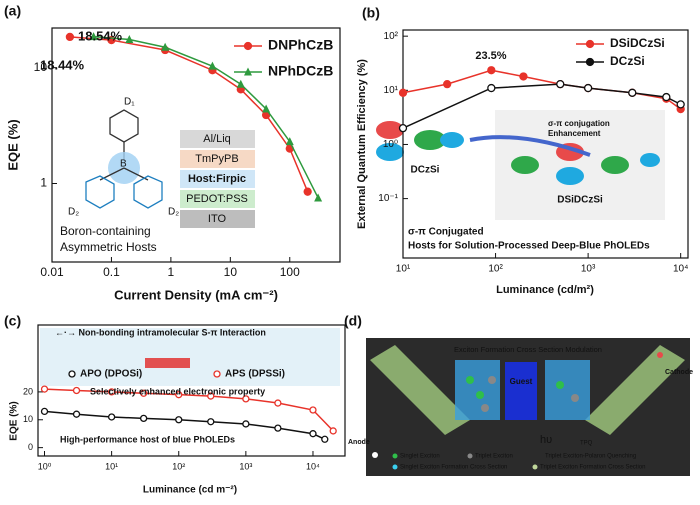 Image resolution: width=700 pixels, height=505 pixels. What do you see at coordinates (590, 457) in the screenshot?
I see `legend-label: Triplet Exciton-Polaron Quenching` at bounding box center [590, 457].